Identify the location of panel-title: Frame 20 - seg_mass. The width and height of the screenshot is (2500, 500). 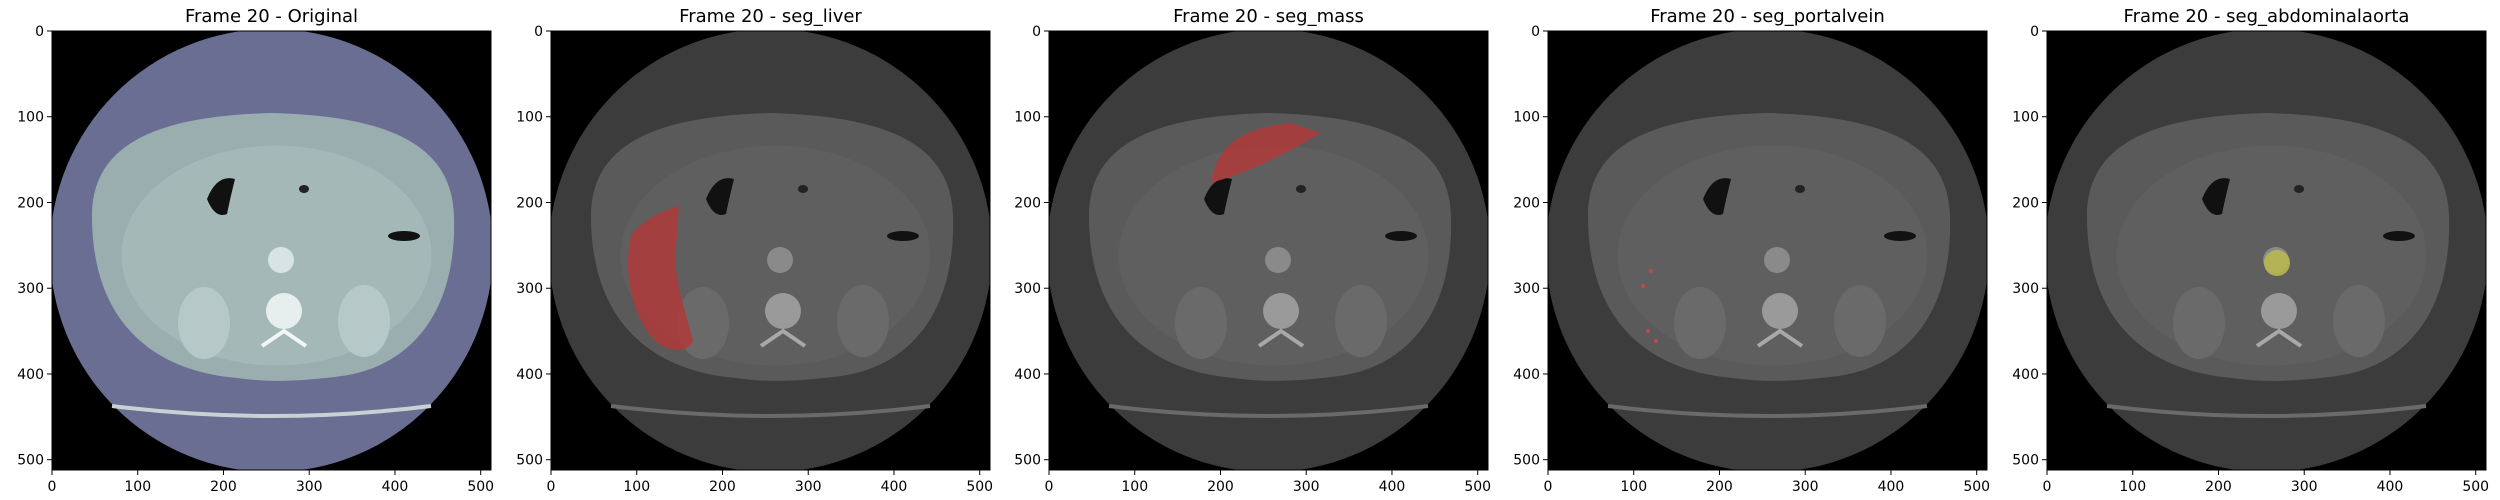
(1268, 16).